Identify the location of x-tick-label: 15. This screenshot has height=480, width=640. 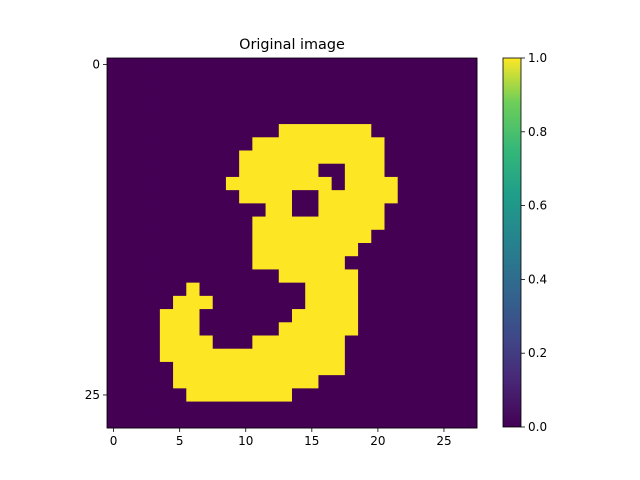
(311, 441).